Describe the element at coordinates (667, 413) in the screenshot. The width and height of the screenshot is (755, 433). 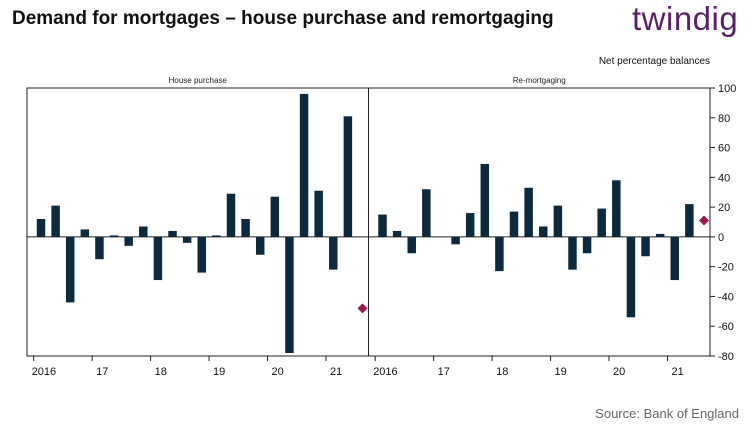
I see `source-note: Source: Bank of England` at that location.